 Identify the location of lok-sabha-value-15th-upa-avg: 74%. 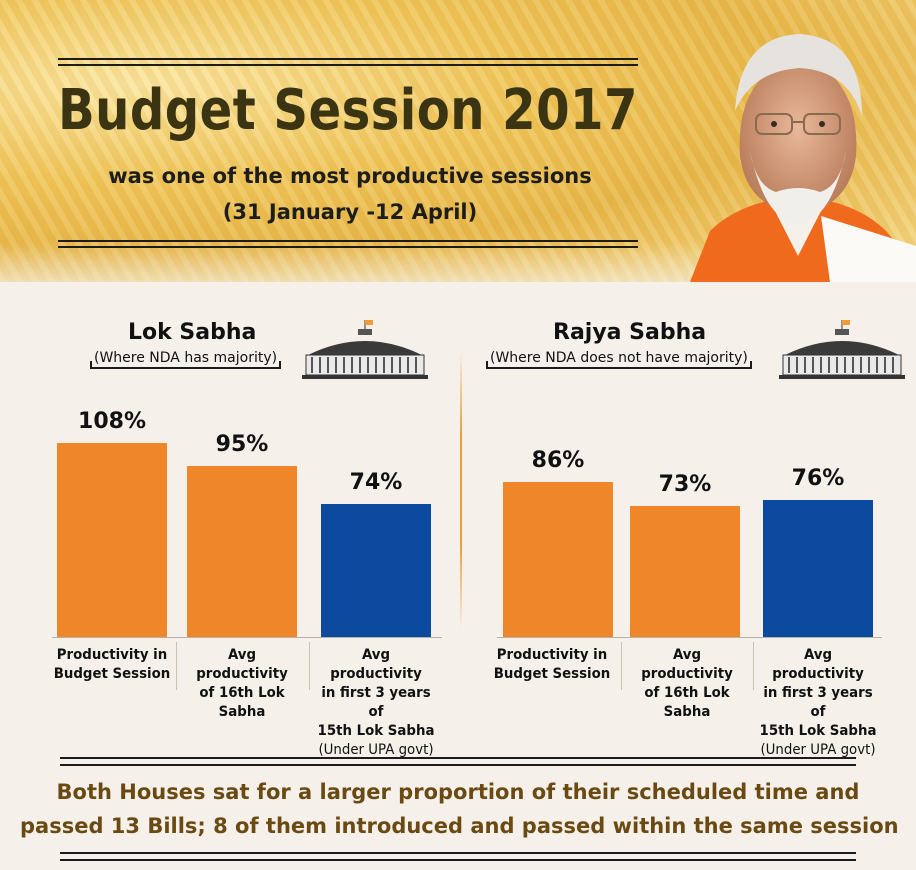
(376, 482).